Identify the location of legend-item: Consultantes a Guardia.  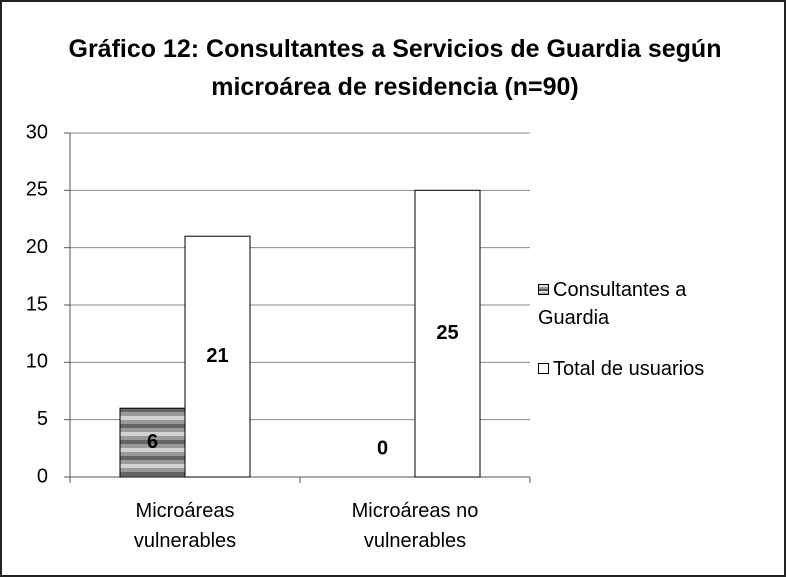
(623, 304).